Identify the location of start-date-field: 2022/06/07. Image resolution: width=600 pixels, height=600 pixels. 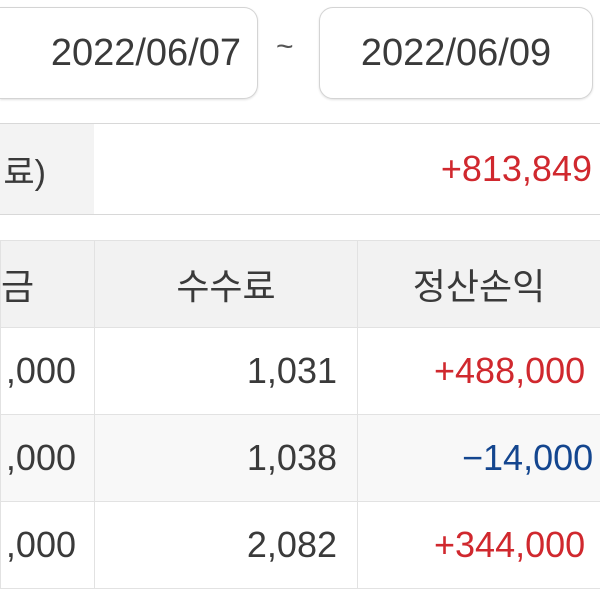
(129, 53).